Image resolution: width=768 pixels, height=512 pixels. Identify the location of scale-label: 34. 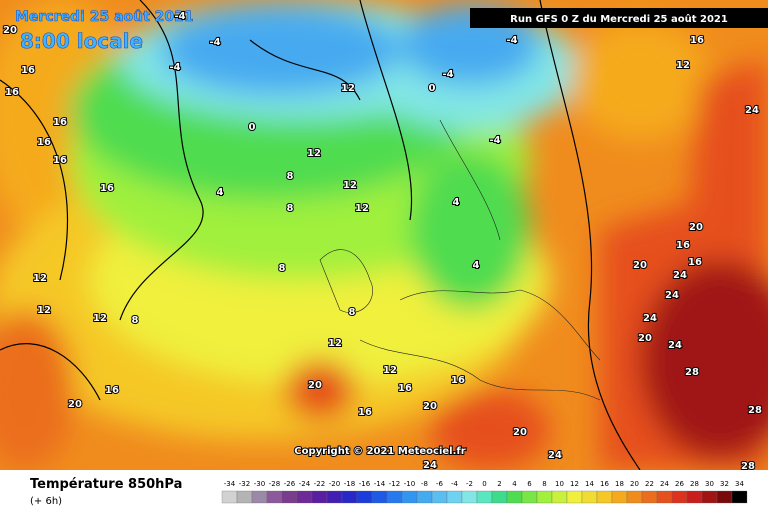
(739, 484).